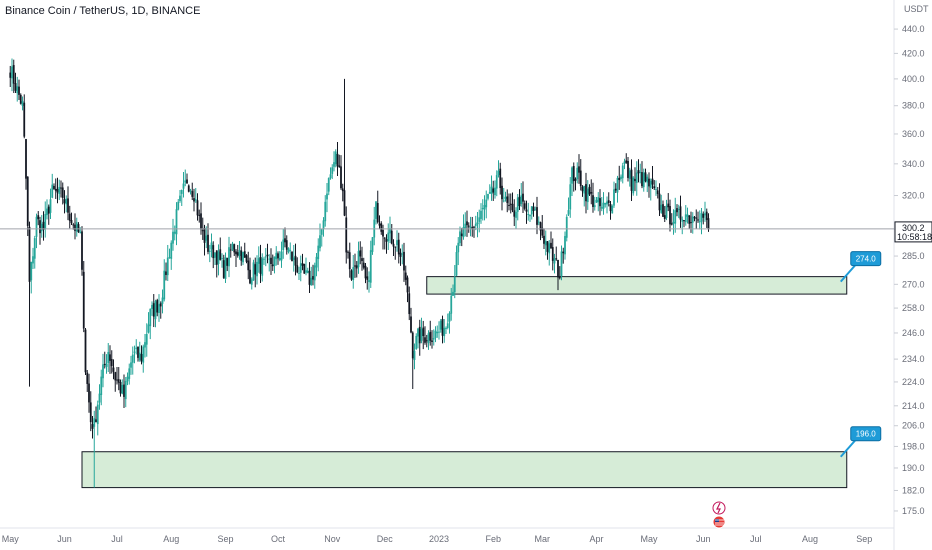 This screenshot has height=550, width=932. I want to click on x-tick-label: Feb, so click(493, 539).